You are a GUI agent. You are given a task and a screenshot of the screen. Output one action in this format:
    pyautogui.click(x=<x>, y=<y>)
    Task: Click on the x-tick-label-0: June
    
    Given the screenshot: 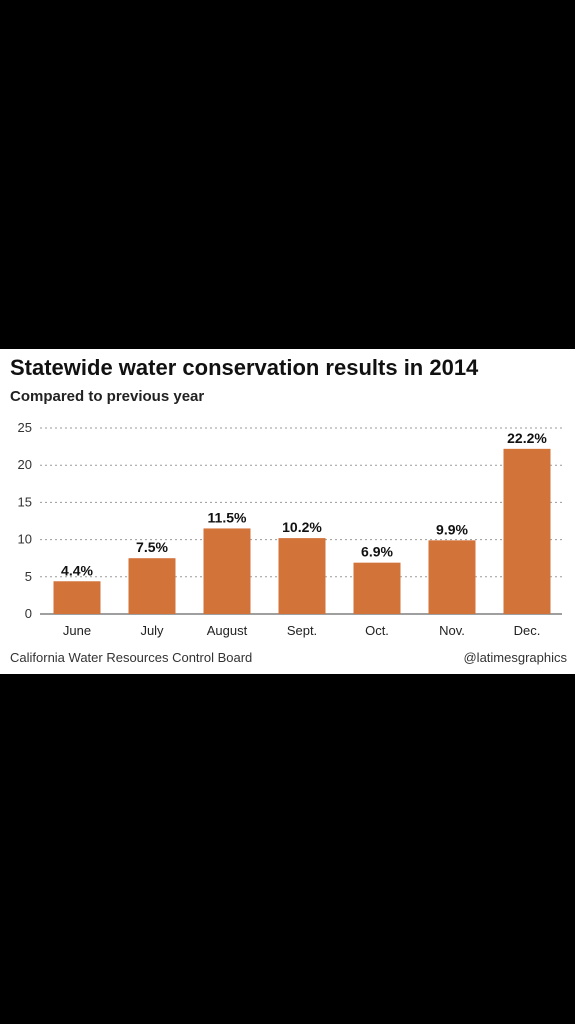 What is the action you would take?
    pyautogui.click(x=77, y=630)
    